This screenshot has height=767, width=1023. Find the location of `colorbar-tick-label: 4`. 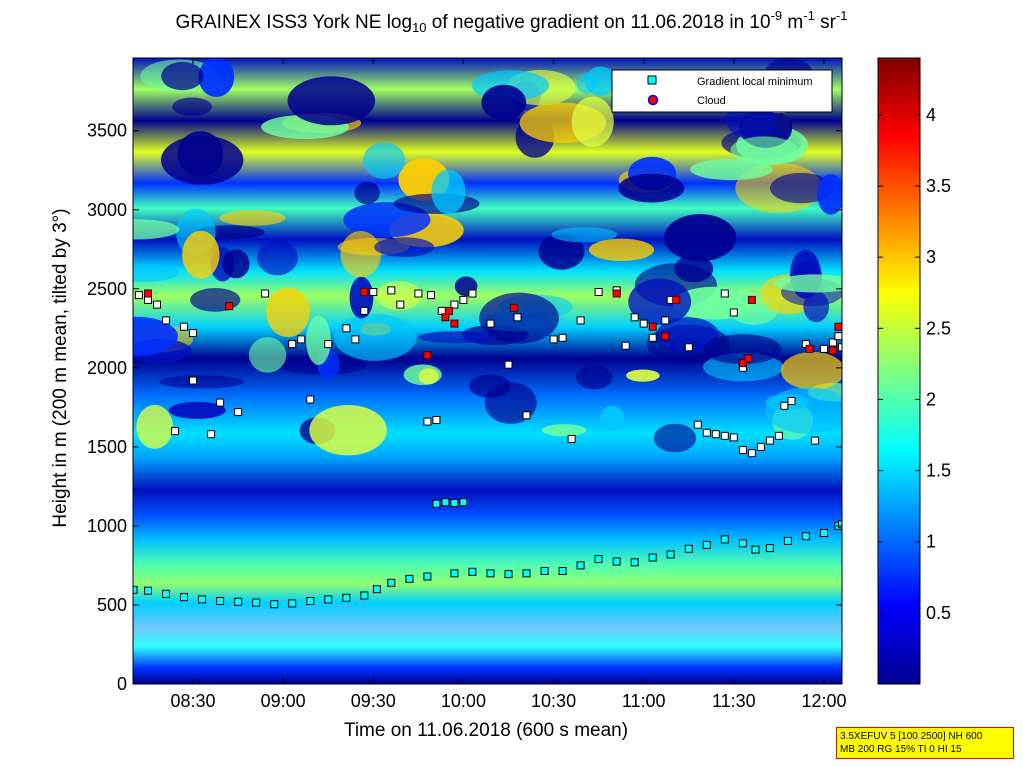

colorbar-tick-label: 4 is located at coordinates (931, 115).